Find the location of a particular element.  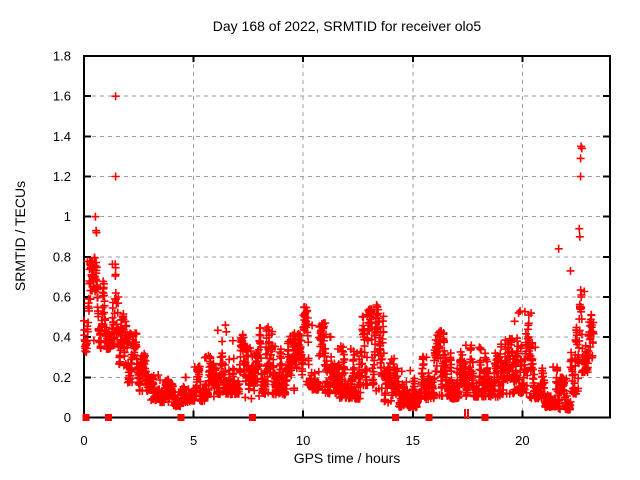

y-tick-label: 0.6 is located at coordinates (62, 297).